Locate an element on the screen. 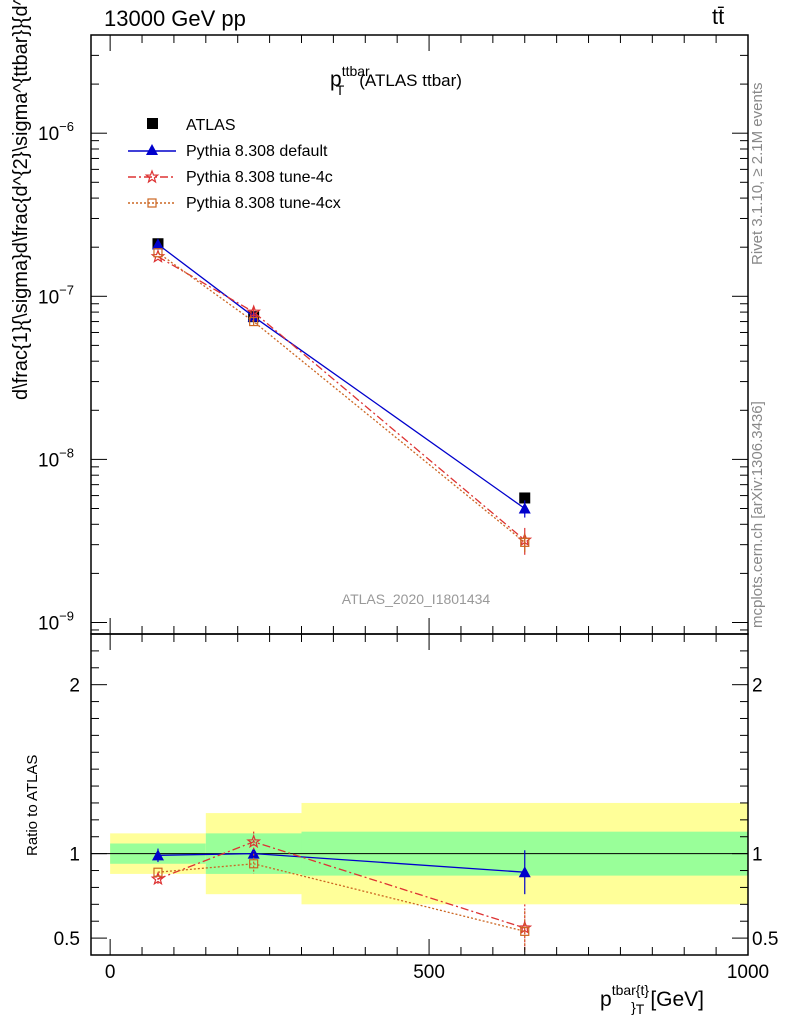 The image size is (786, 1024). legend-marker-tune4c is located at coordinates (152, 176).